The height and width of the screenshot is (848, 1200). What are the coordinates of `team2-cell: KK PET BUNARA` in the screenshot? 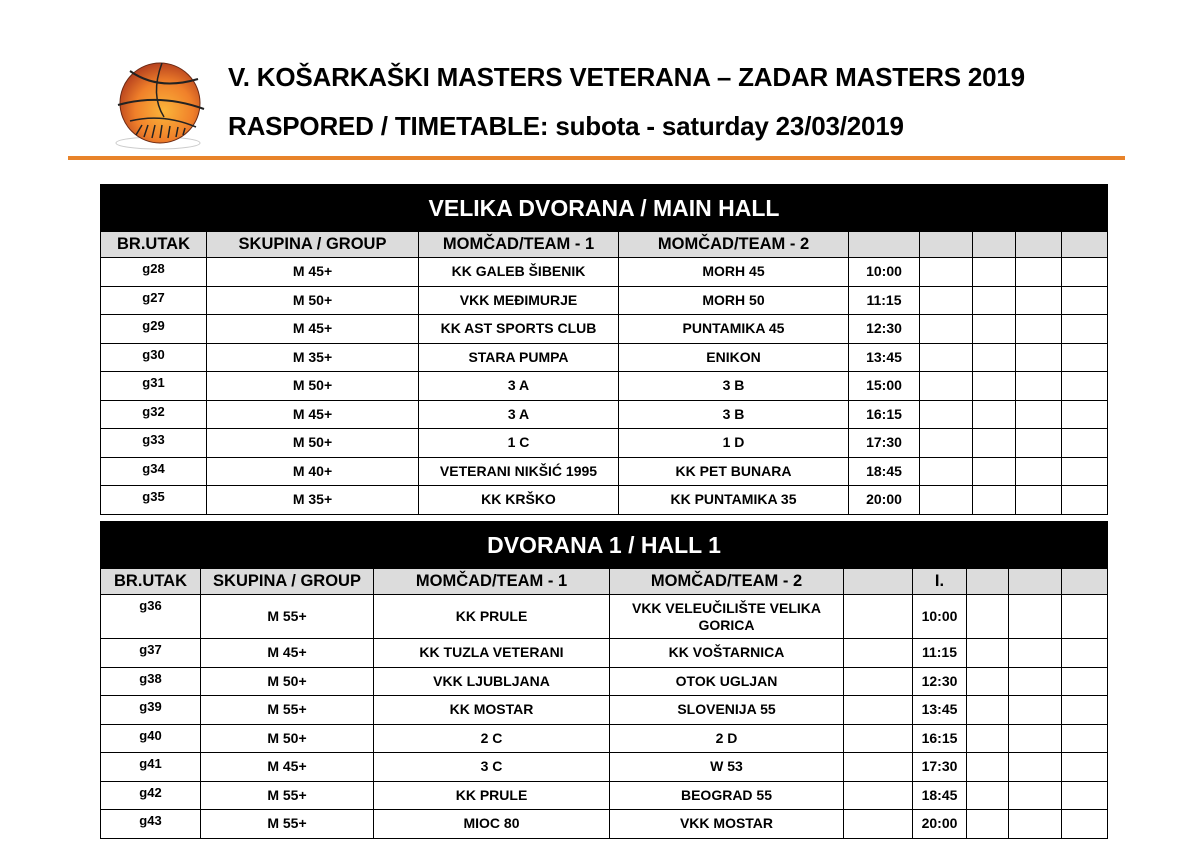 It's located at (733, 471).